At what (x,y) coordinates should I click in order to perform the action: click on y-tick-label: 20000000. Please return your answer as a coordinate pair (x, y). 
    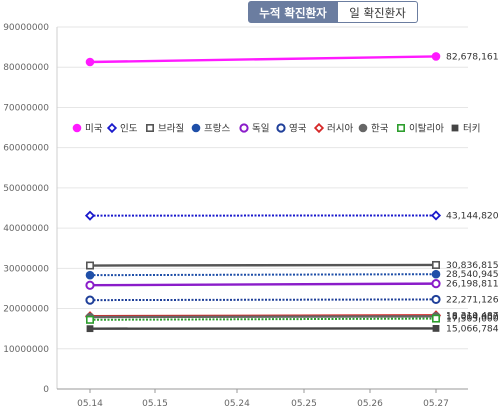
    Looking at the image, I should click on (26, 310).